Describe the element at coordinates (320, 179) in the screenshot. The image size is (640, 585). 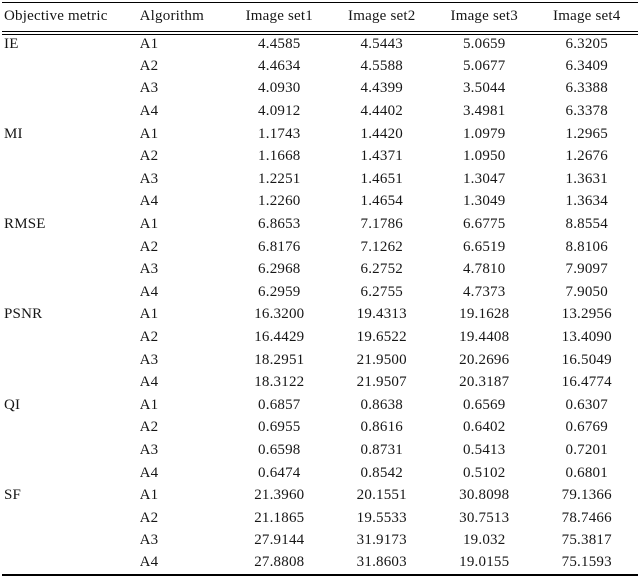
I see `table-row: A3 1.2251 1.4651 1.3047 1.3631` at that location.